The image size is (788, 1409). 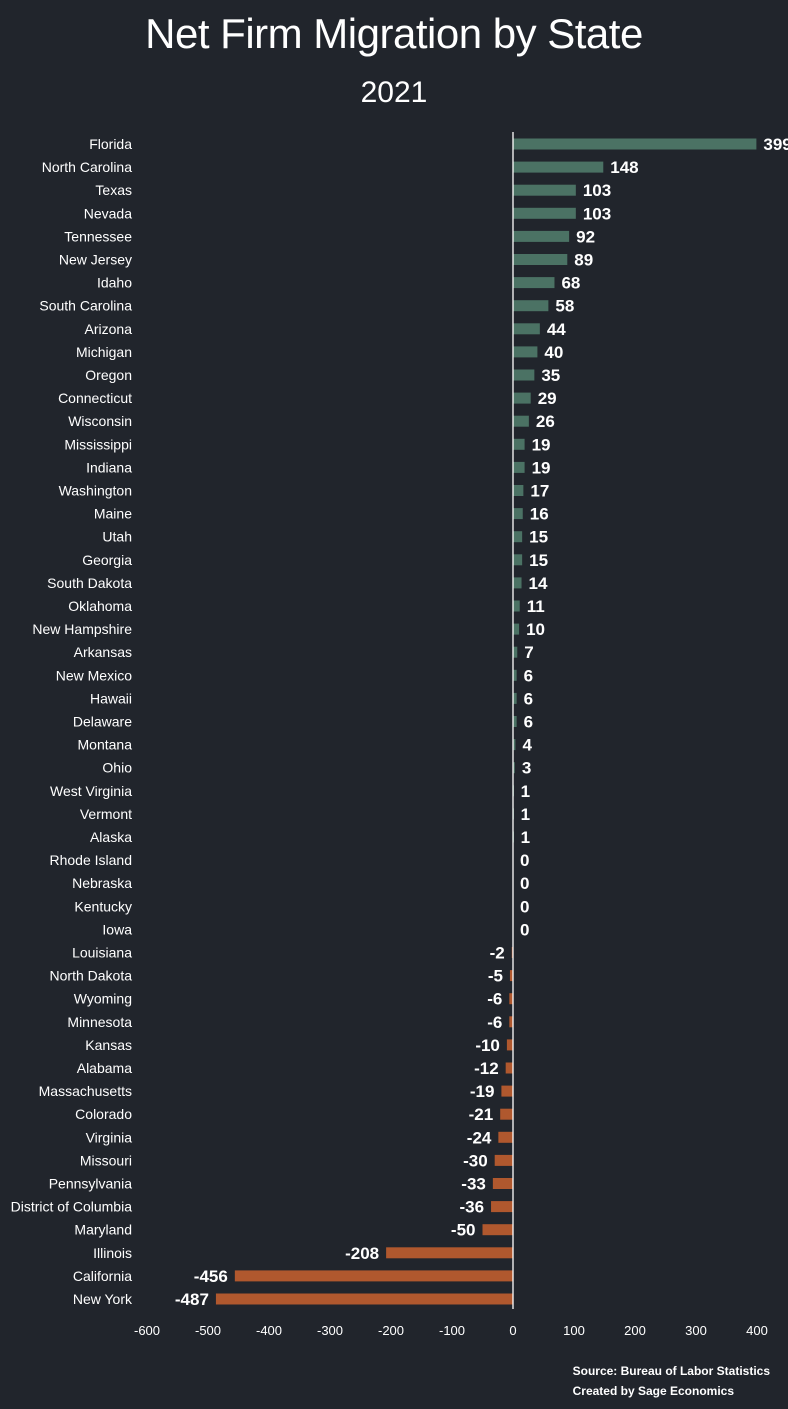 What do you see at coordinates (103, 652) in the screenshot?
I see `category-label: Arkansas` at bounding box center [103, 652].